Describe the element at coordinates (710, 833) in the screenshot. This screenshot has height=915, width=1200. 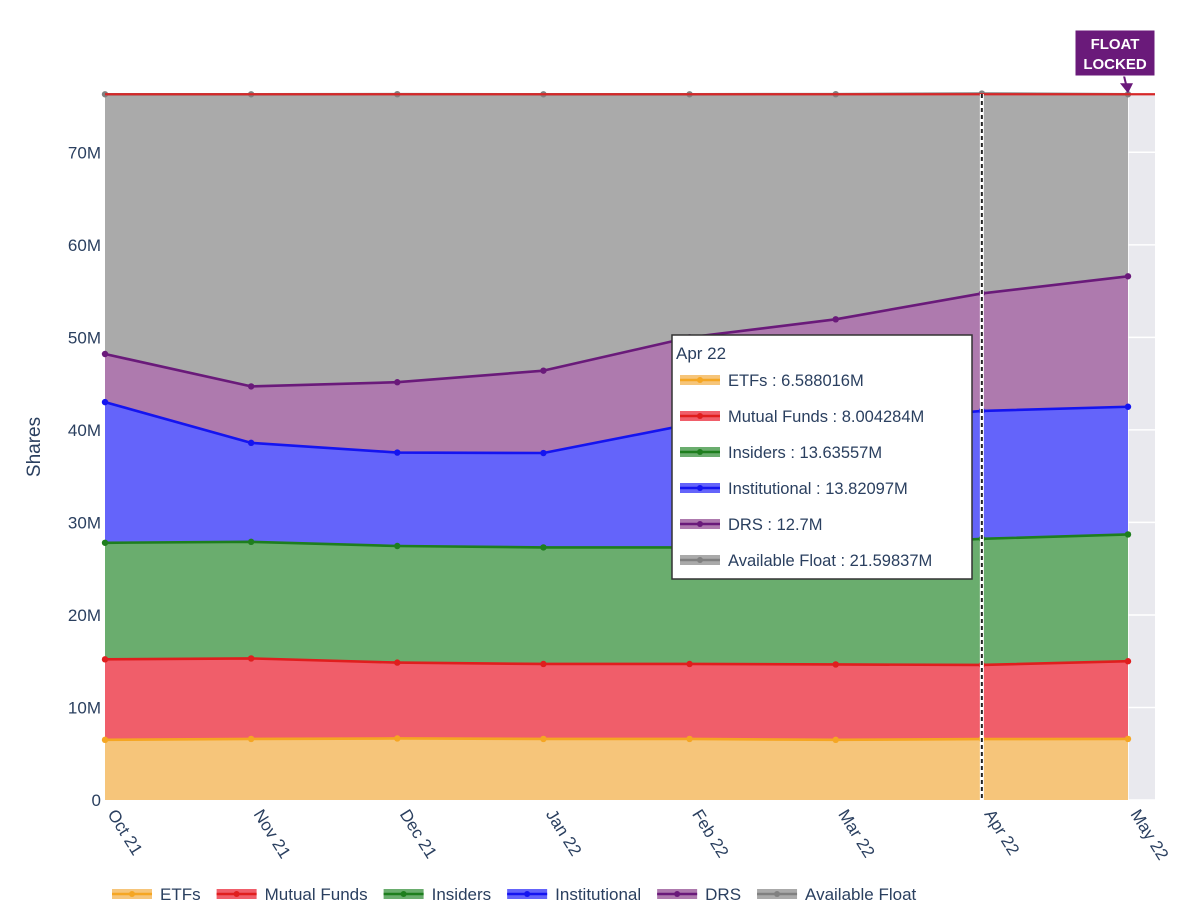
I see `x-tick-label: Feb 22` at that location.